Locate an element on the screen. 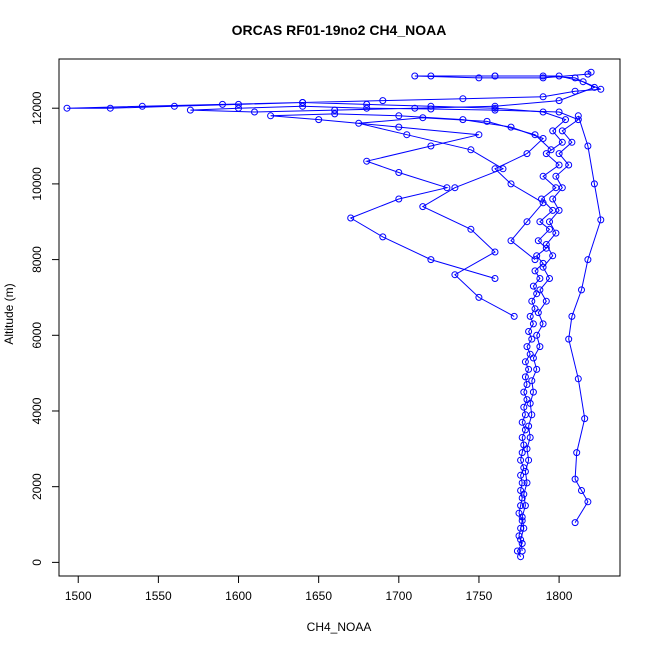 The height and width of the screenshot is (650, 650). y-tick-label: 0 is located at coordinates (37, 562).